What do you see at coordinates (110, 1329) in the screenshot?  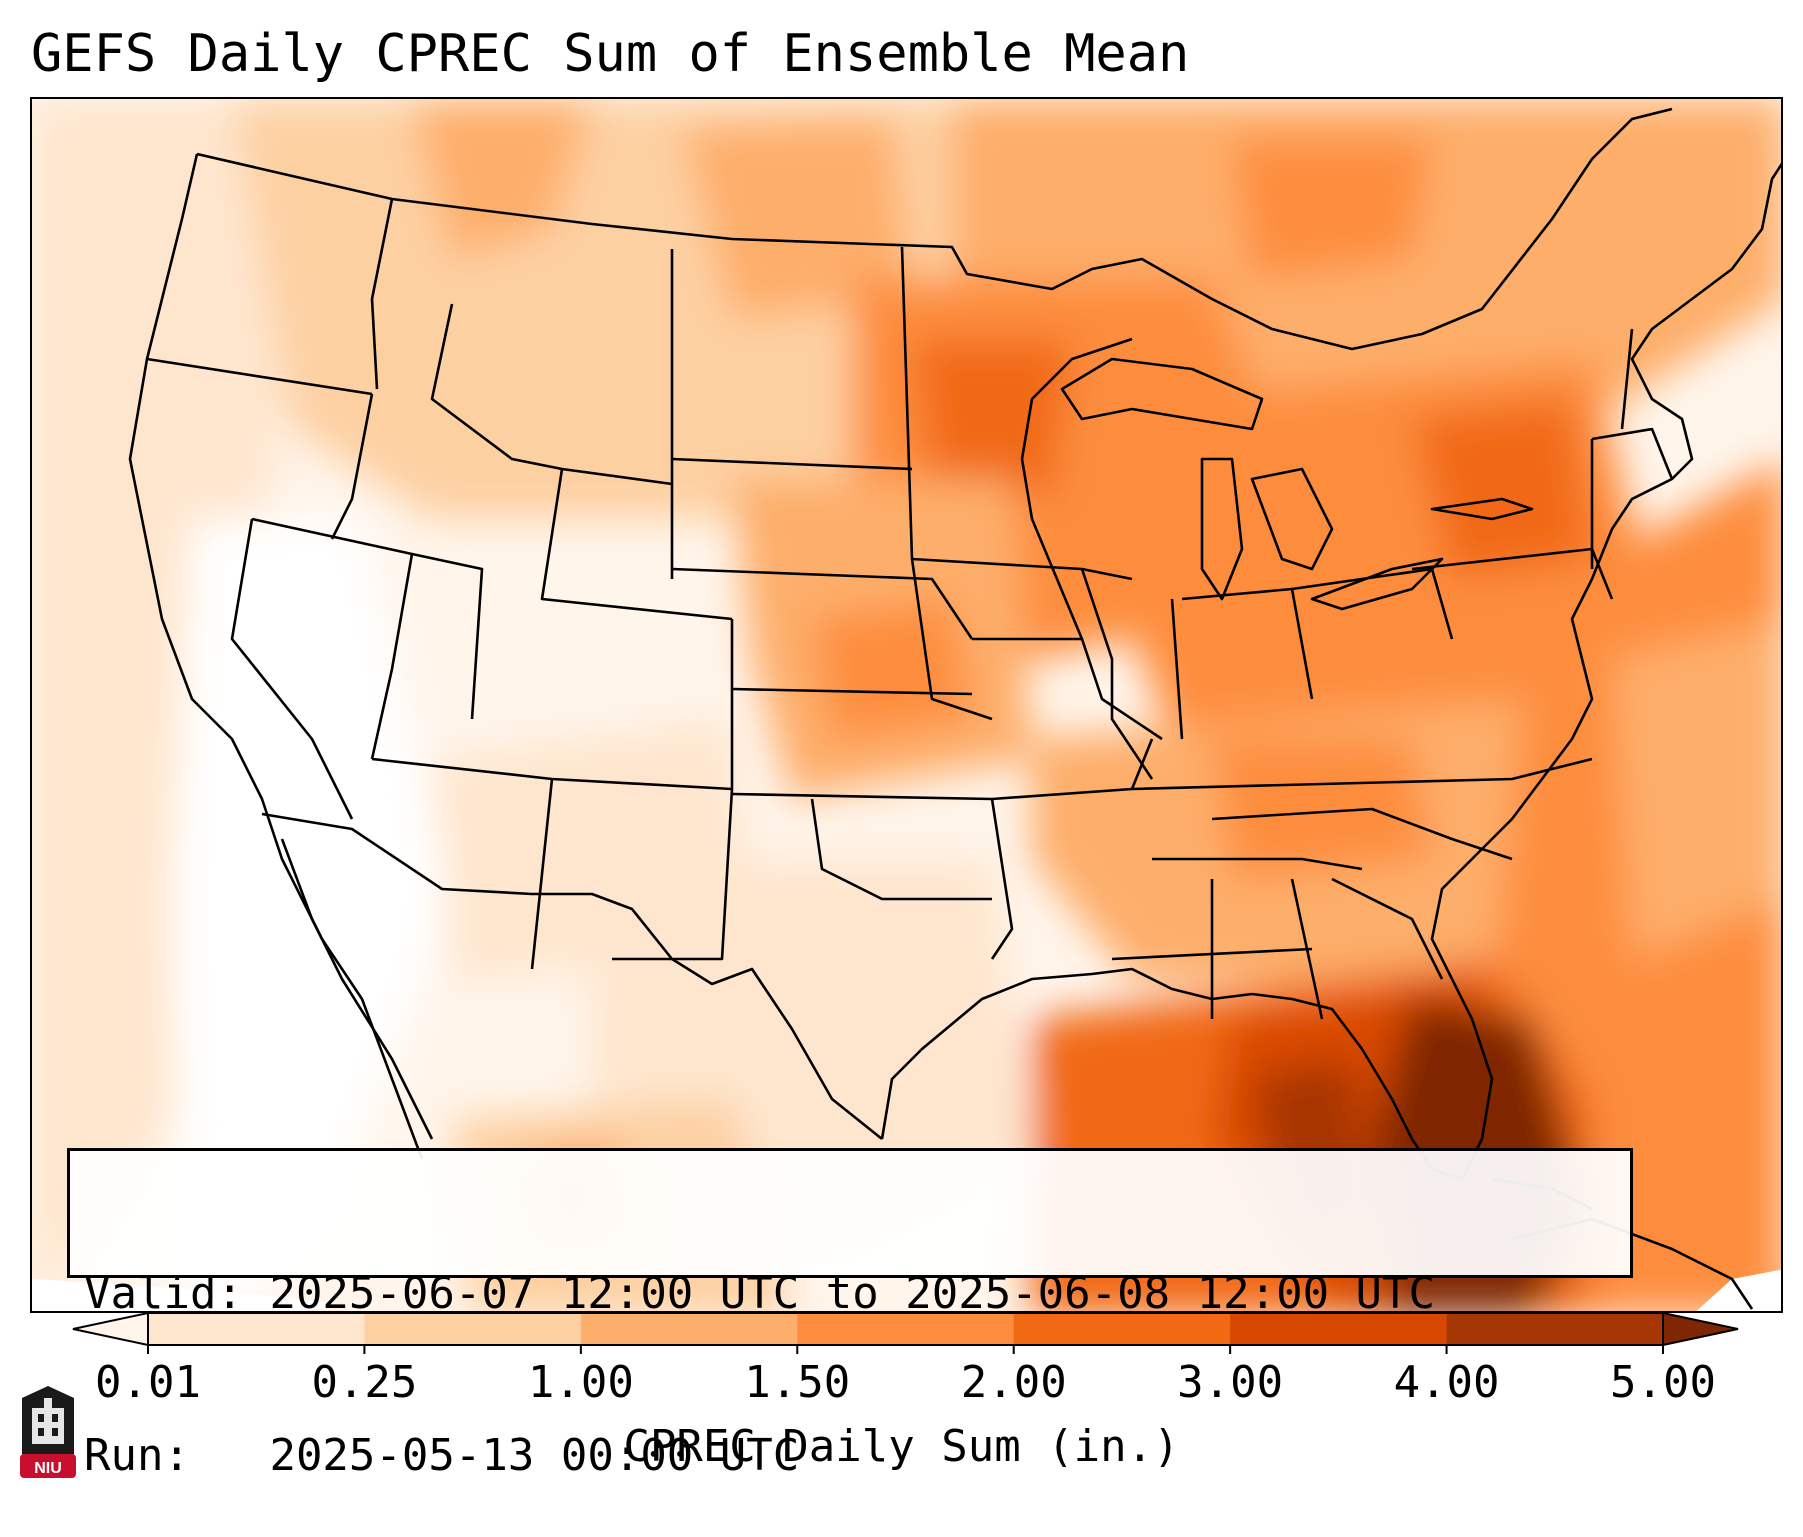 I see `colorbar-extend-low` at bounding box center [110, 1329].